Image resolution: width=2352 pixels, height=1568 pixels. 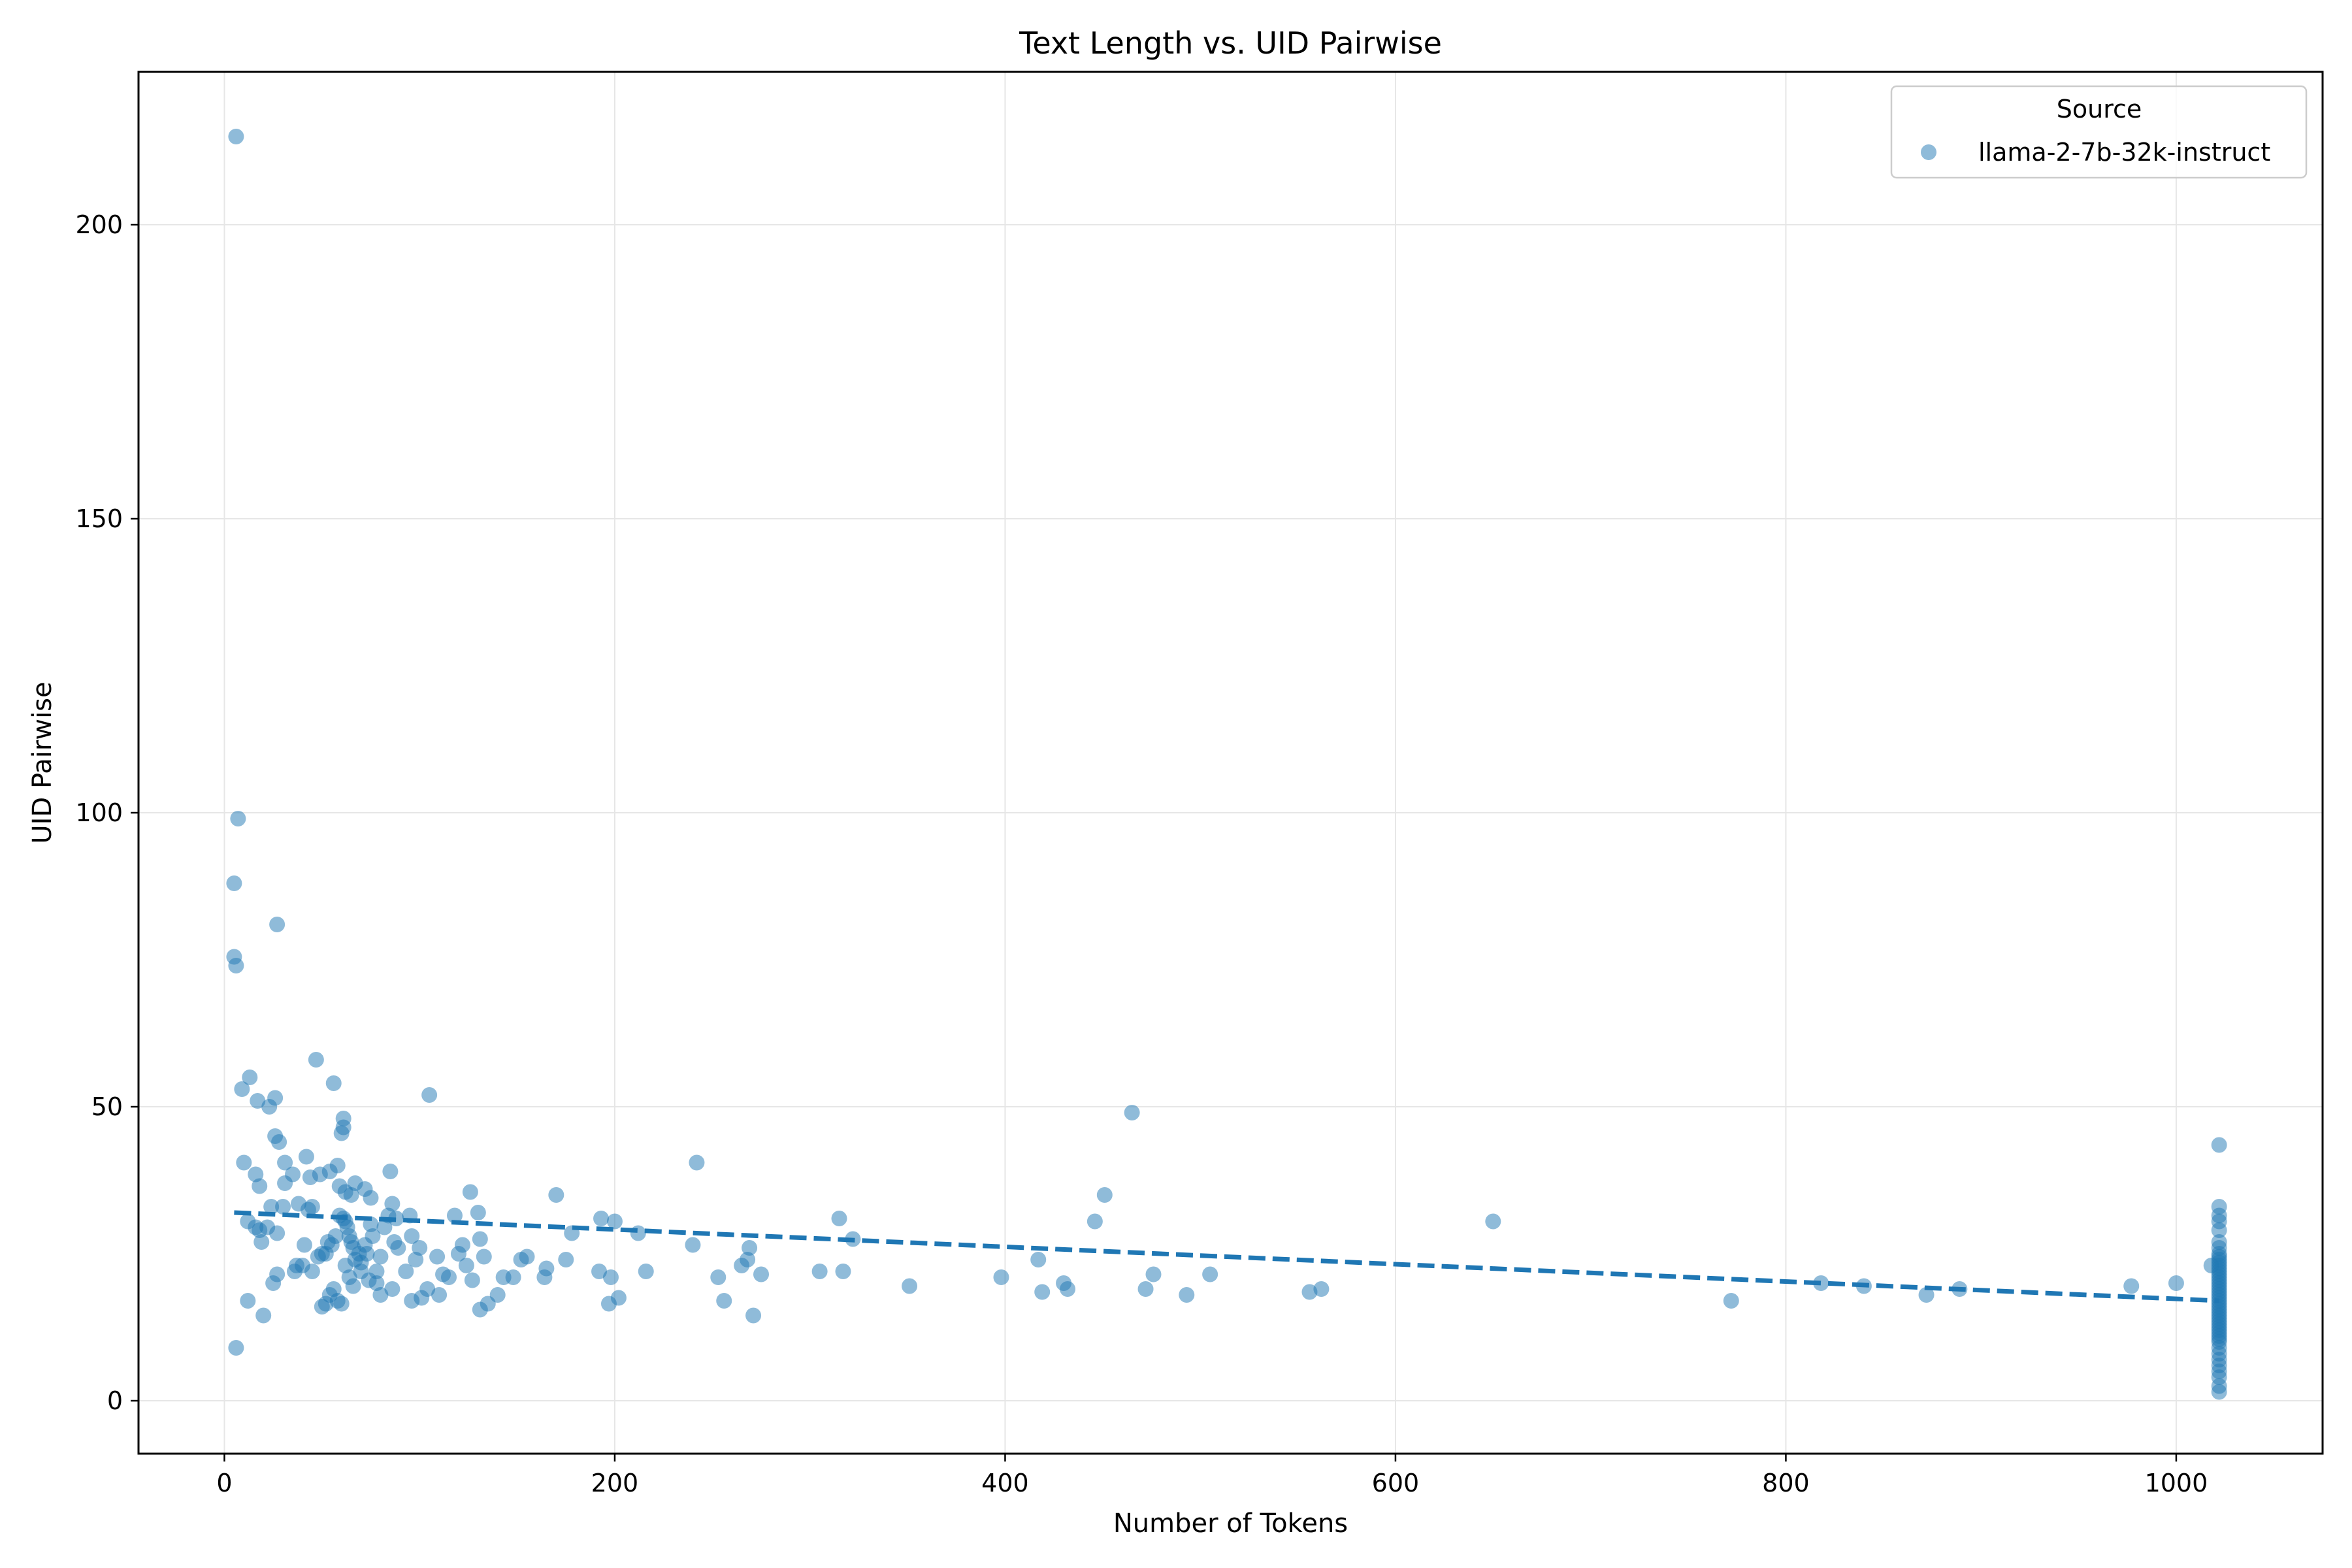 What do you see at coordinates (1396, 1483) in the screenshot?
I see `x-tick-label: 600` at bounding box center [1396, 1483].